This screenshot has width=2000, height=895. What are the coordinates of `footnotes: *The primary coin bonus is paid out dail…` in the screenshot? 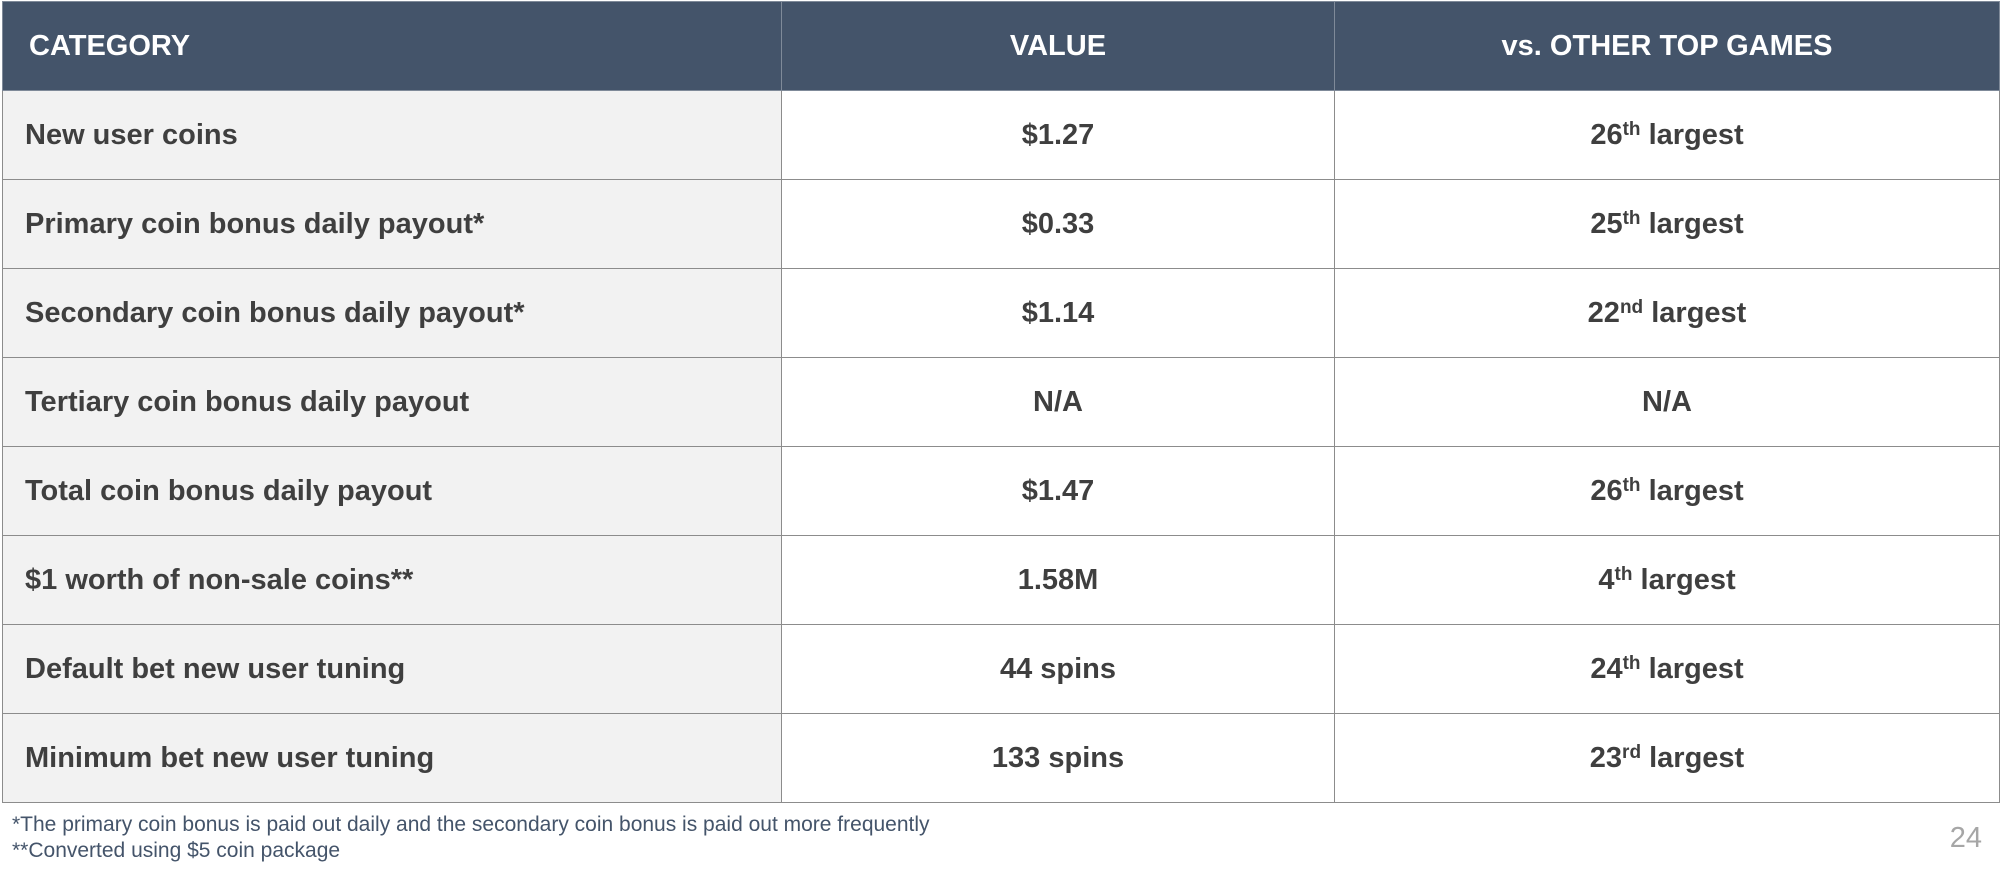 It's located at (471, 838).